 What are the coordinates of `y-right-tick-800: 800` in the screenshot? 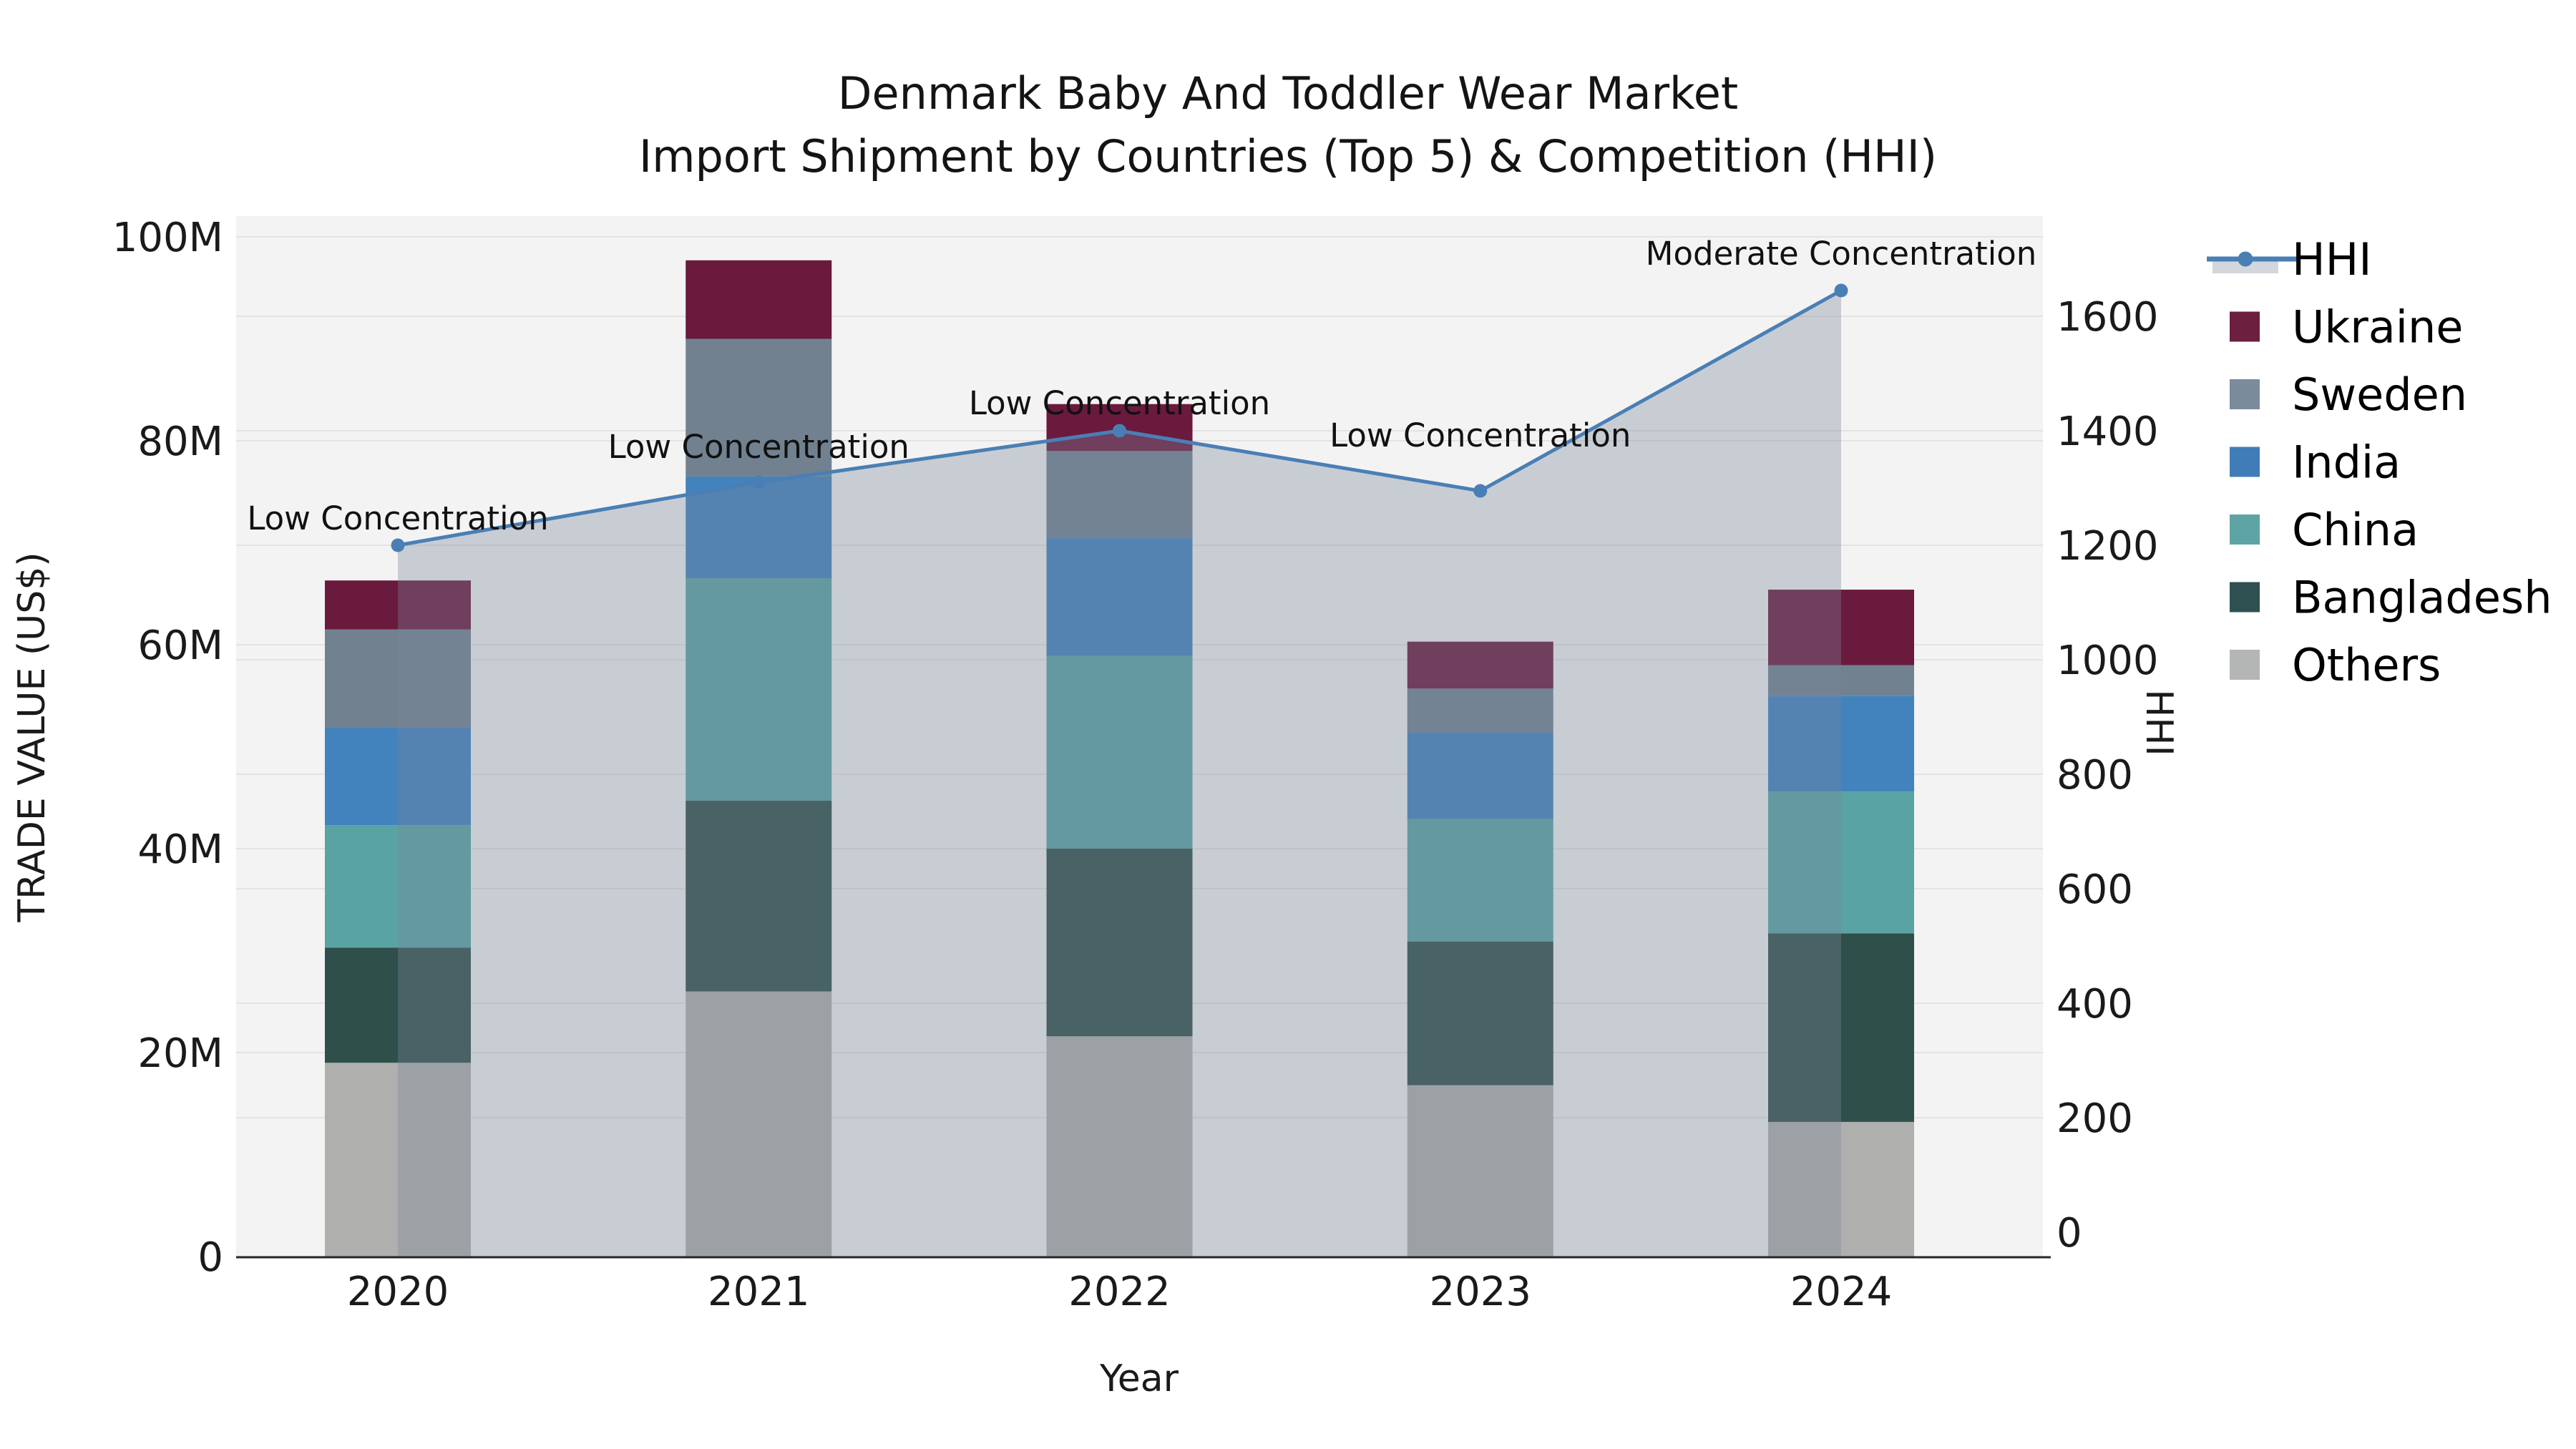 It's located at (2095, 775).